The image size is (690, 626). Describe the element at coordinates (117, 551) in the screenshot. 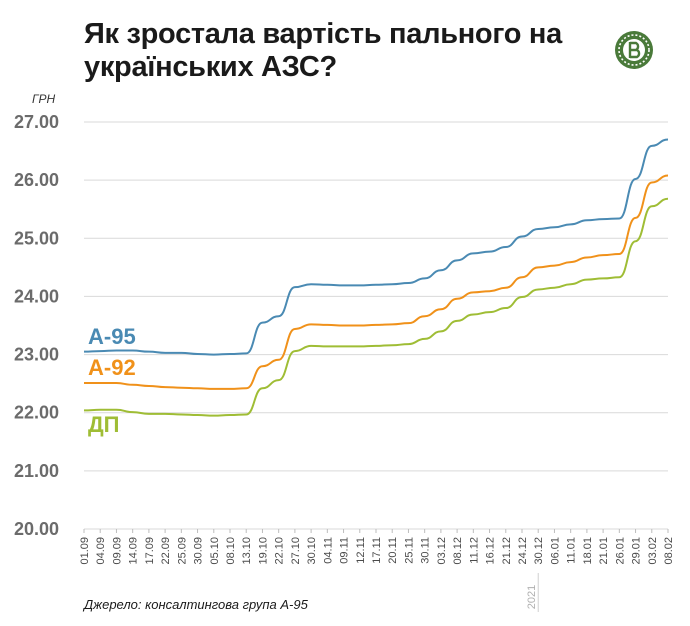

I see `x-tick-label: 09.09` at that location.